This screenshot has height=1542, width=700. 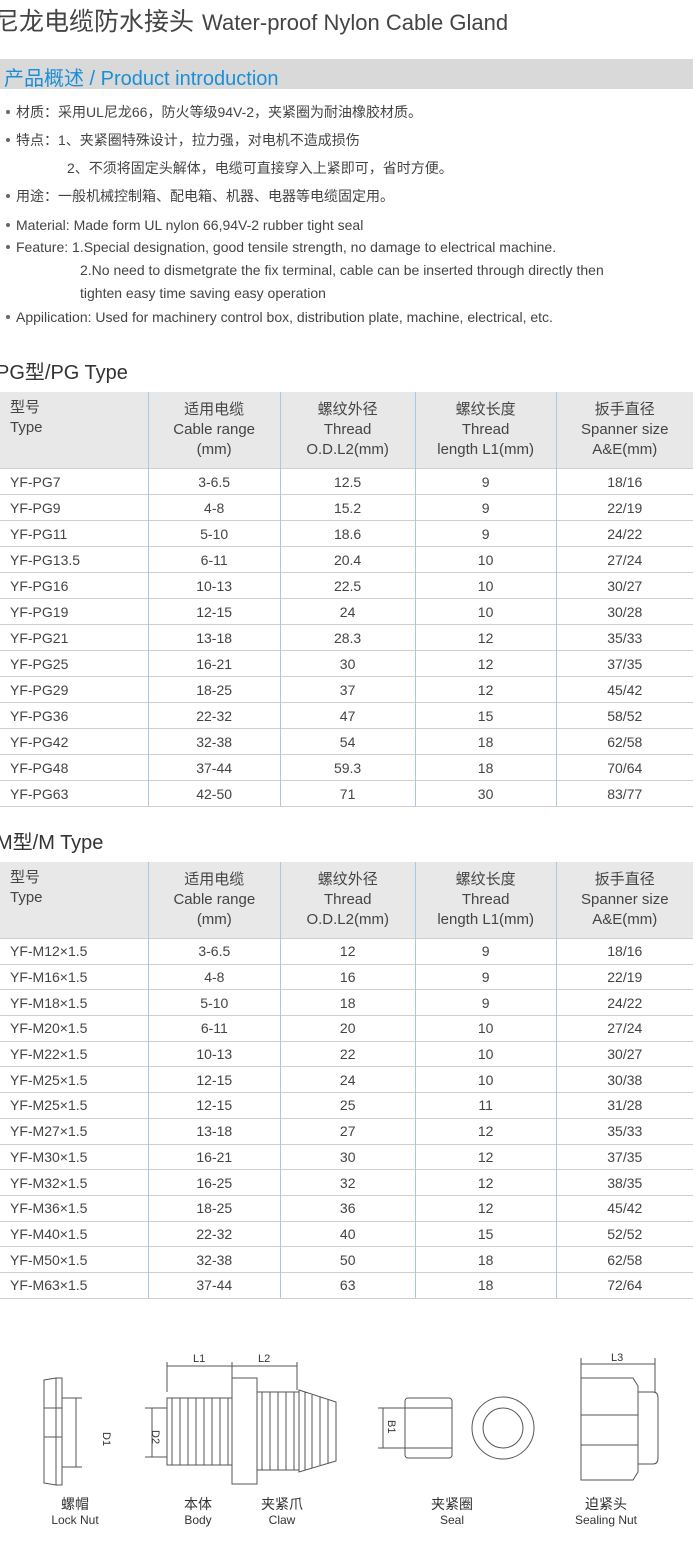 What do you see at coordinates (485, 1105) in the screenshot?
I see `table-cell: 11` at bounding box center [485, 1105].